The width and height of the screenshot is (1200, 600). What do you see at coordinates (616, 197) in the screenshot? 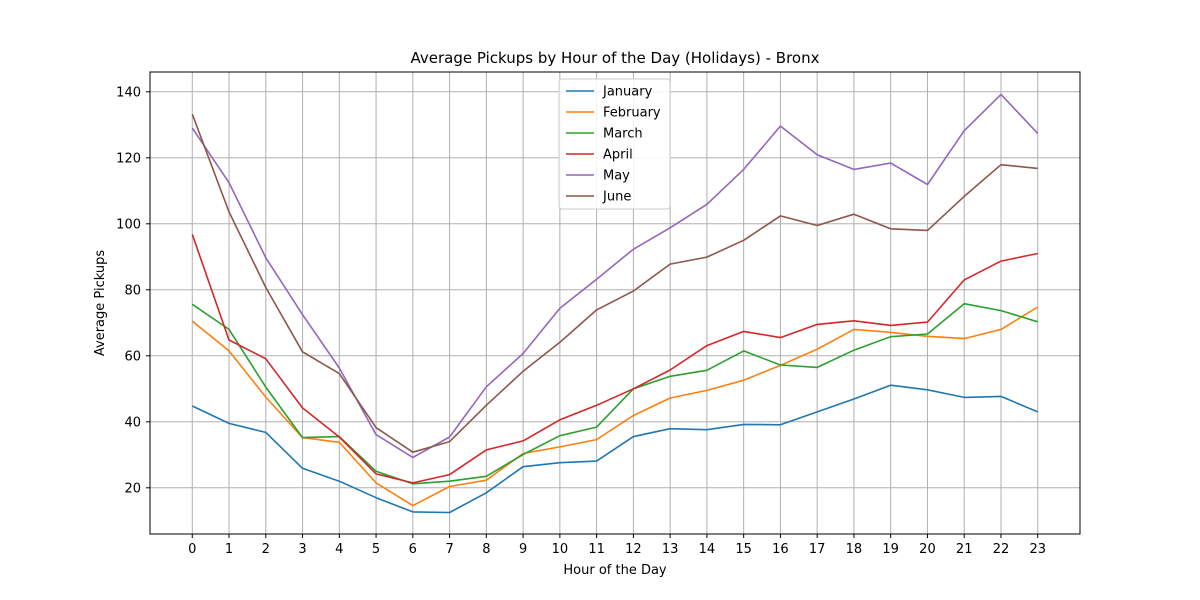
I see `legend-label-june: June` at bounding box center [616, 197].